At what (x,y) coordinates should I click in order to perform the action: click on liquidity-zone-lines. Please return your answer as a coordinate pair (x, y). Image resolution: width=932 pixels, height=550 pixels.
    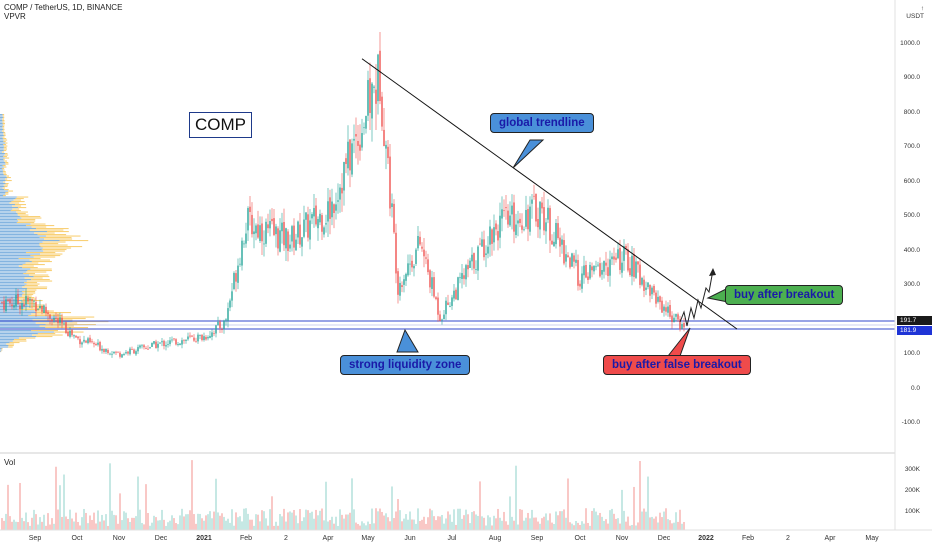
    Looking at the image, I should click on (447, 325).